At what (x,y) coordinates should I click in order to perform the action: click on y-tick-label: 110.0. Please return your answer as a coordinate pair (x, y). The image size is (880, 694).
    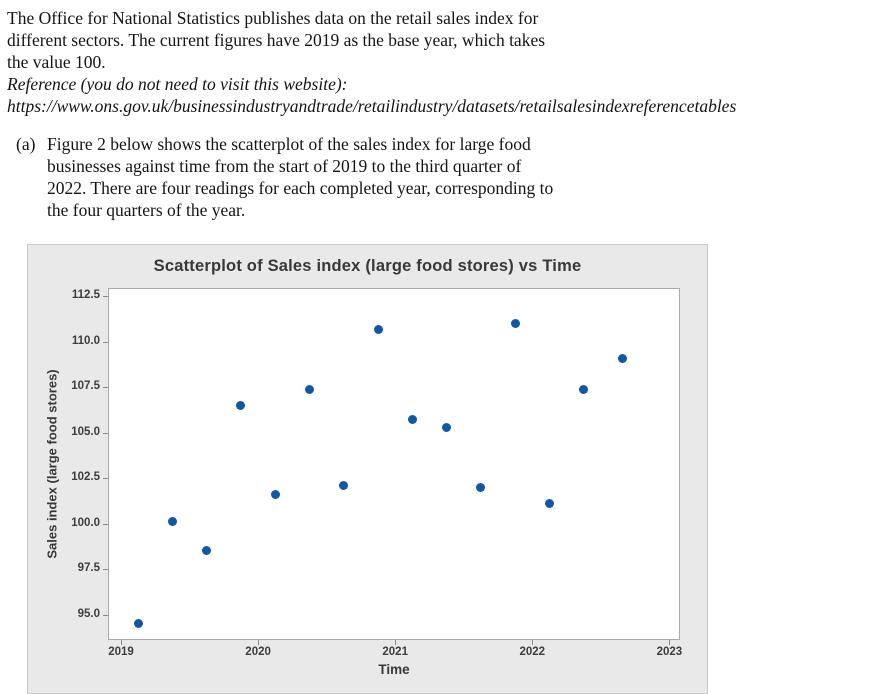
    Looking at the image, I should click on (85, 340).